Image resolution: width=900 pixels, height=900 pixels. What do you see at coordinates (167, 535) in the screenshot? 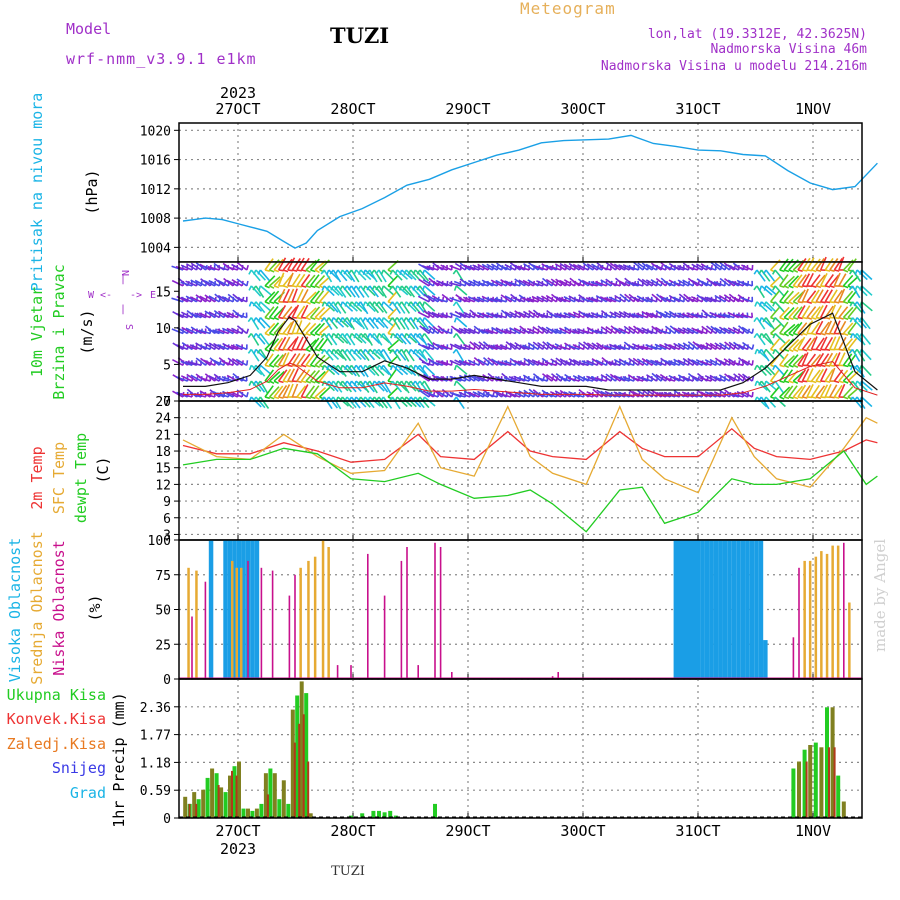
I see `ytick-label: 3` at bounding box center [167, 535].